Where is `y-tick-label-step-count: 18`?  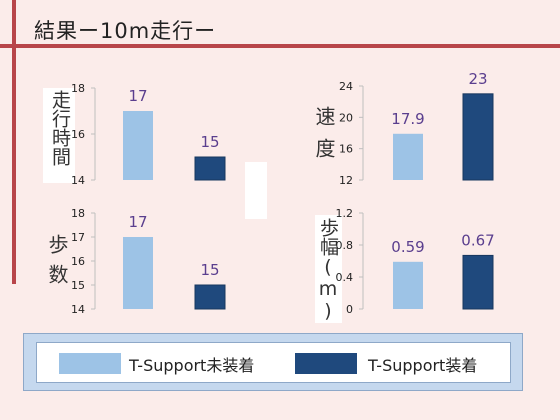 y-tick-label-step-count: 18 is located at coordinates (78, 213).